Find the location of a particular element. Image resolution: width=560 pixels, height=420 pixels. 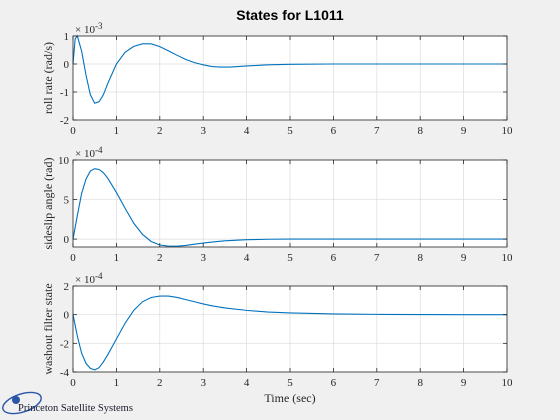

logo-planet-icon is located at coordinates (16, 400).